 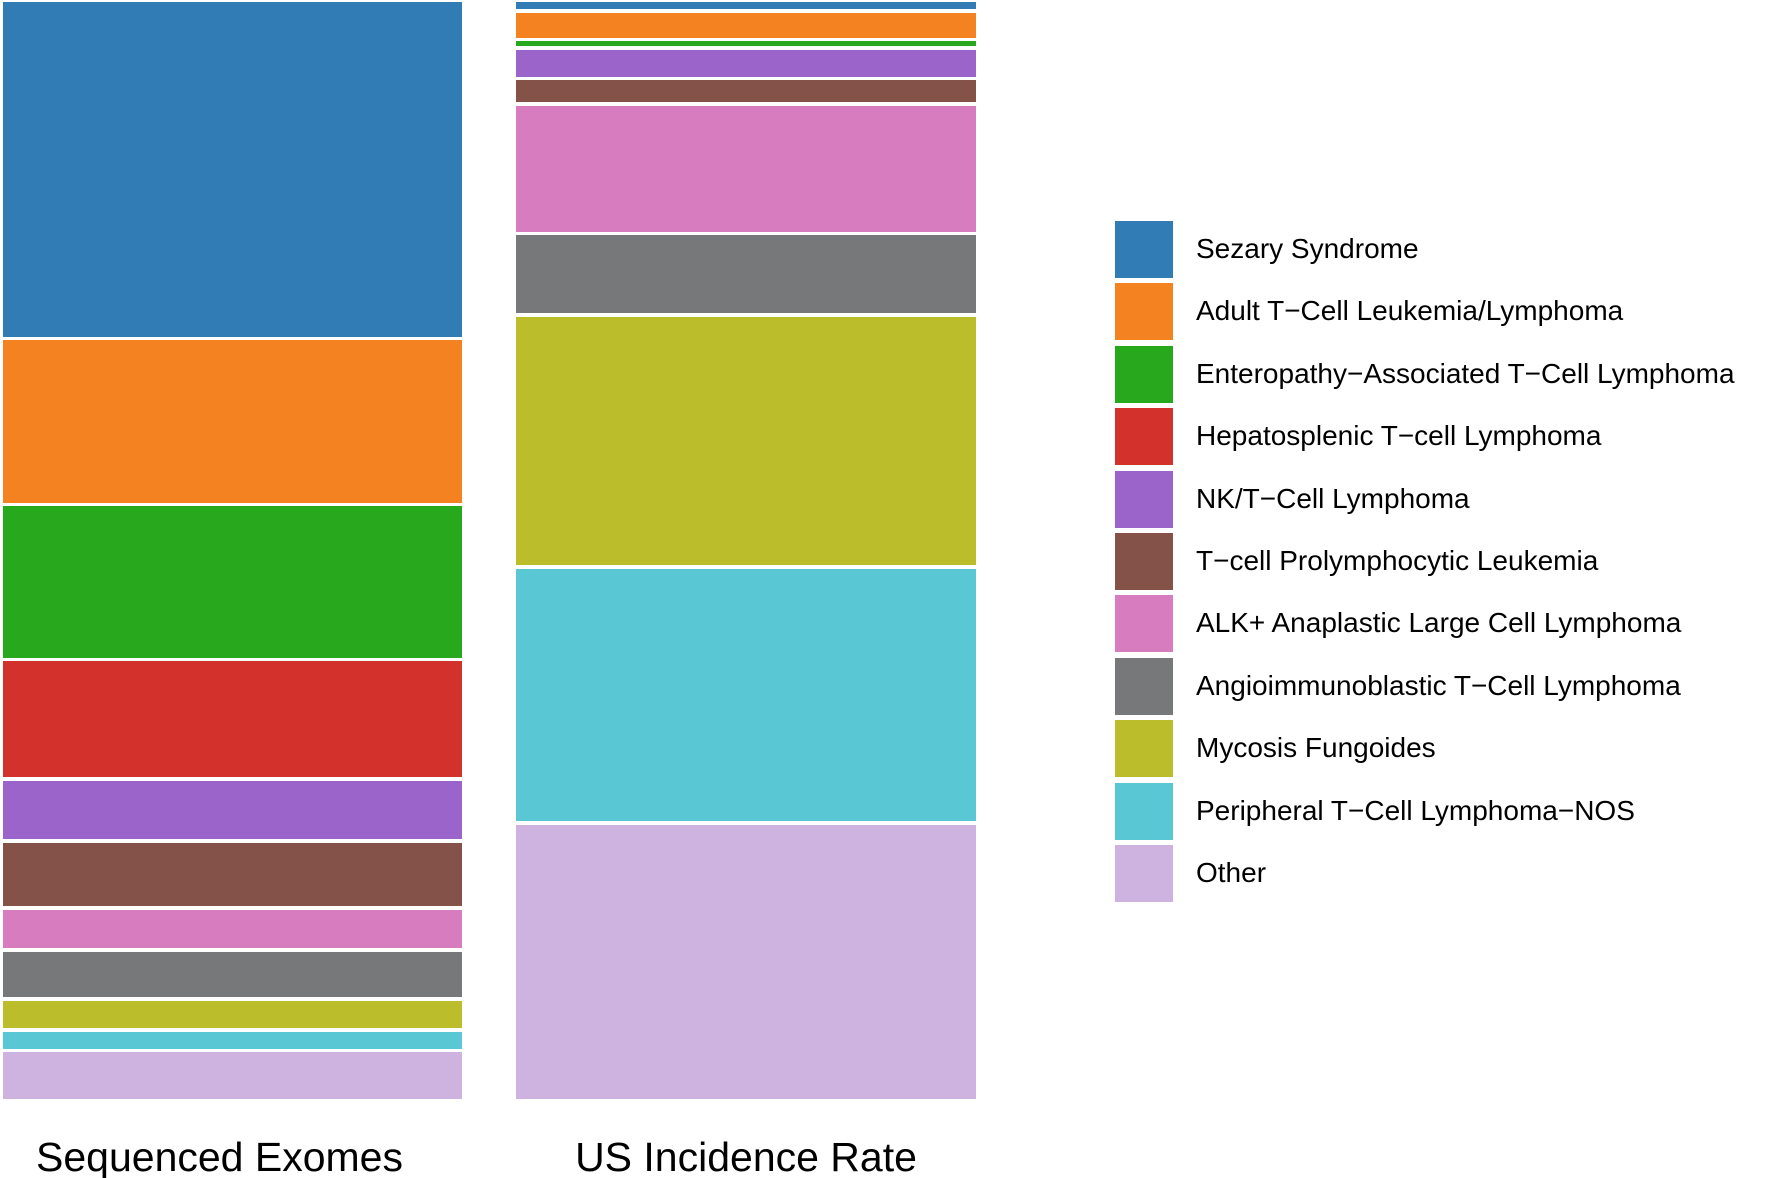 What do you see at coordinates (1397, 561) in the screenshot?
I see `legend-label-t-cell-prolymphocytic-leukemia: T−cell Prolymphocytic Leukemia` at bounding box center [1397, 561].